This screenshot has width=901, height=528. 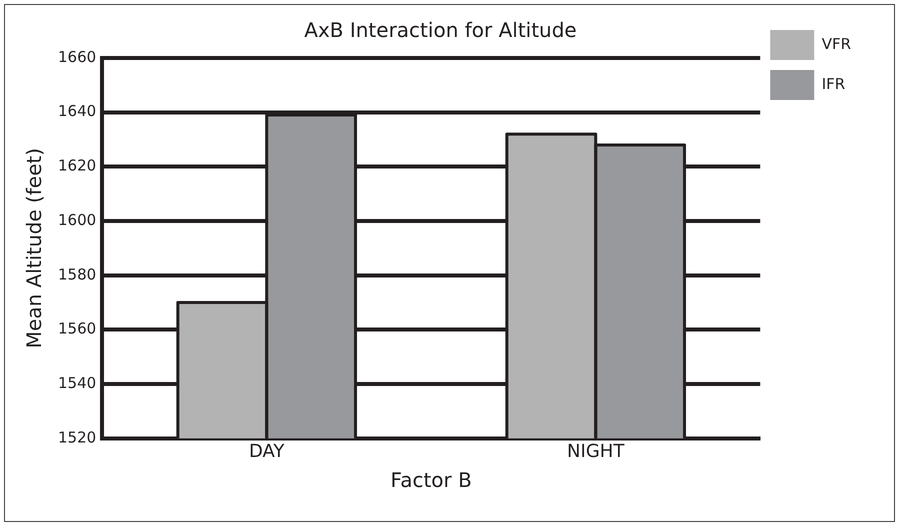 I want to click on y-tick-label: 1640, so click(x=77, y=111).